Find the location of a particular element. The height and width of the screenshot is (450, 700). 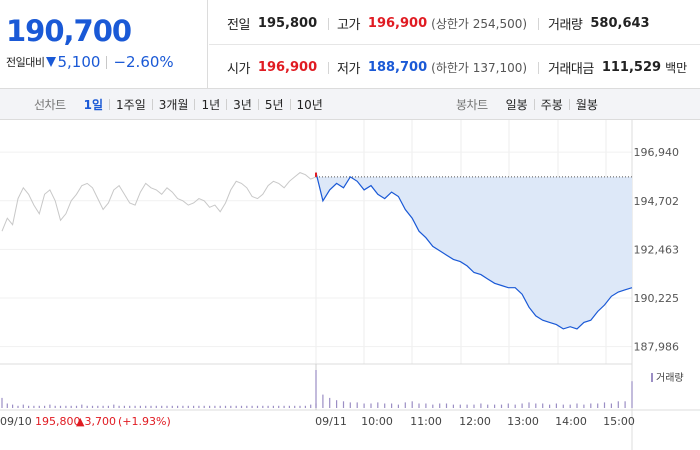

tab-weekly: 주봉 is located at coordinates (551, 105).